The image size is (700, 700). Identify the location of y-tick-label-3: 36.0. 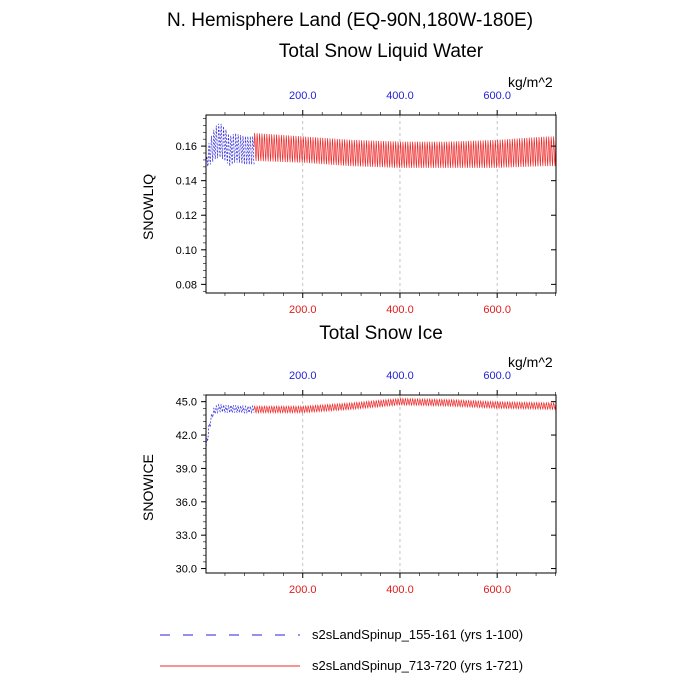
(186, 503).